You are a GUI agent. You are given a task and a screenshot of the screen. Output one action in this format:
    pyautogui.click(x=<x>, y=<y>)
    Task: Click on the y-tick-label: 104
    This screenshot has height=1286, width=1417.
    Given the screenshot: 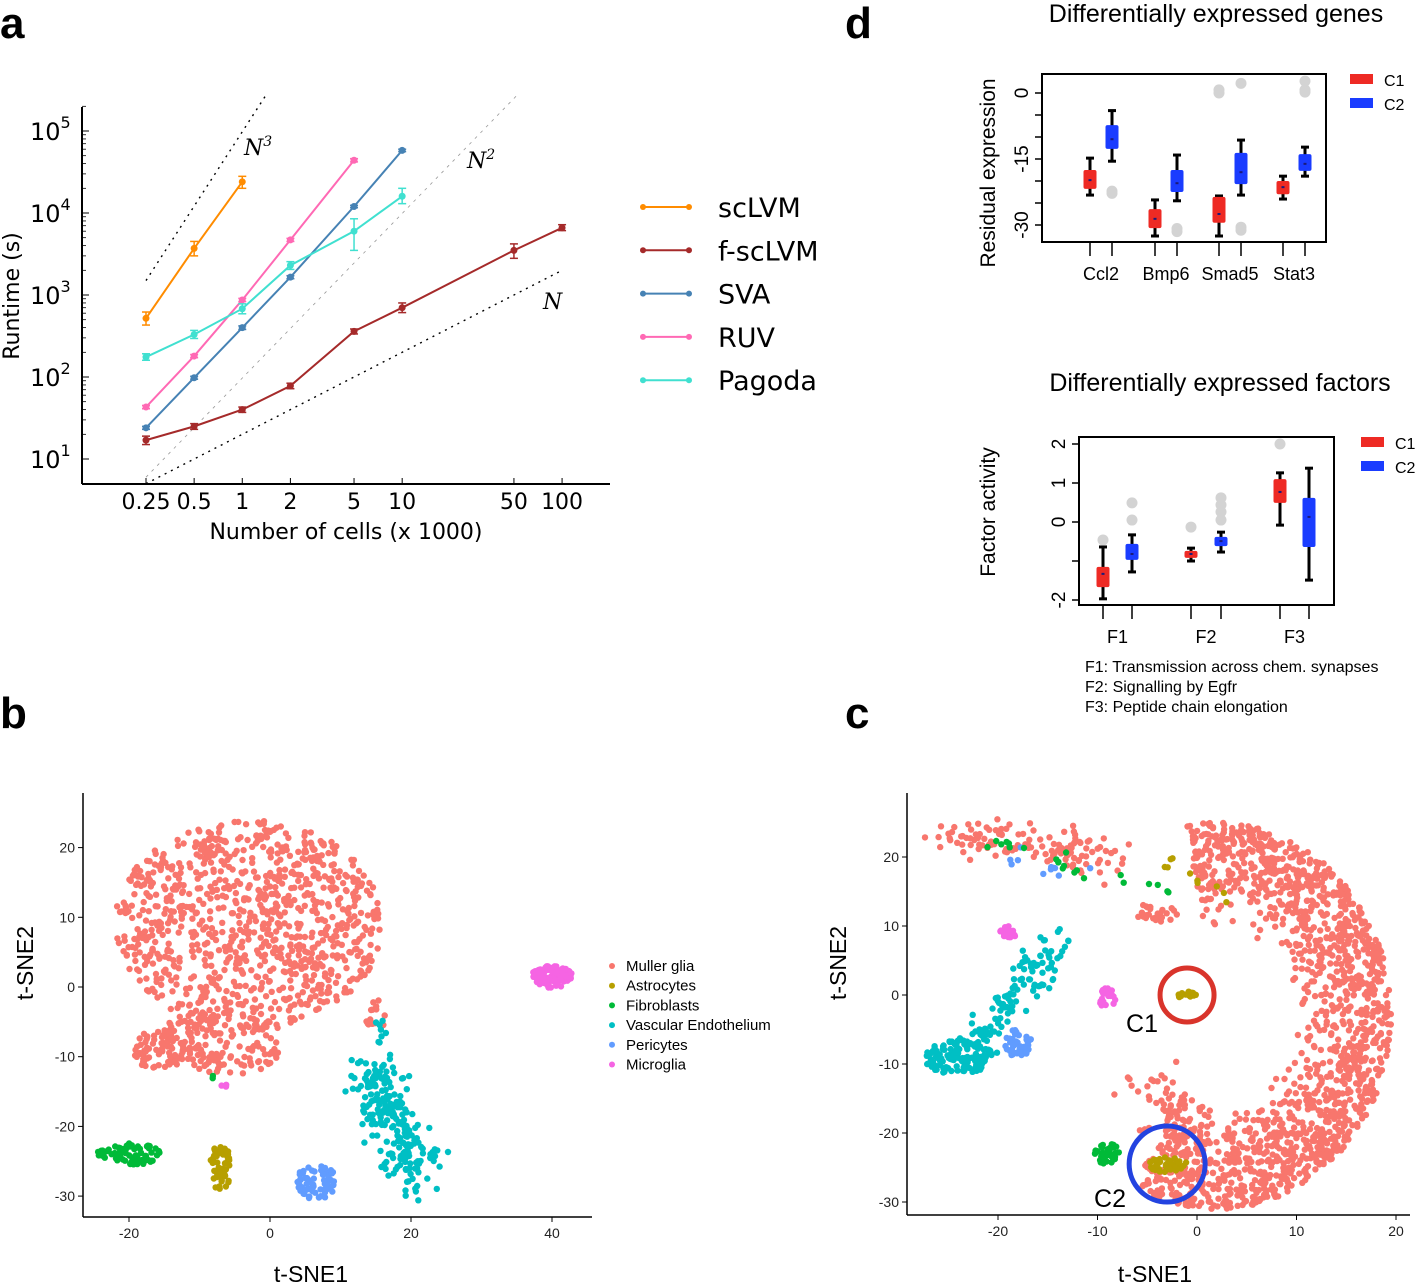 What is the action you would take?
    pyautogui.click(x=50, y=211)
    